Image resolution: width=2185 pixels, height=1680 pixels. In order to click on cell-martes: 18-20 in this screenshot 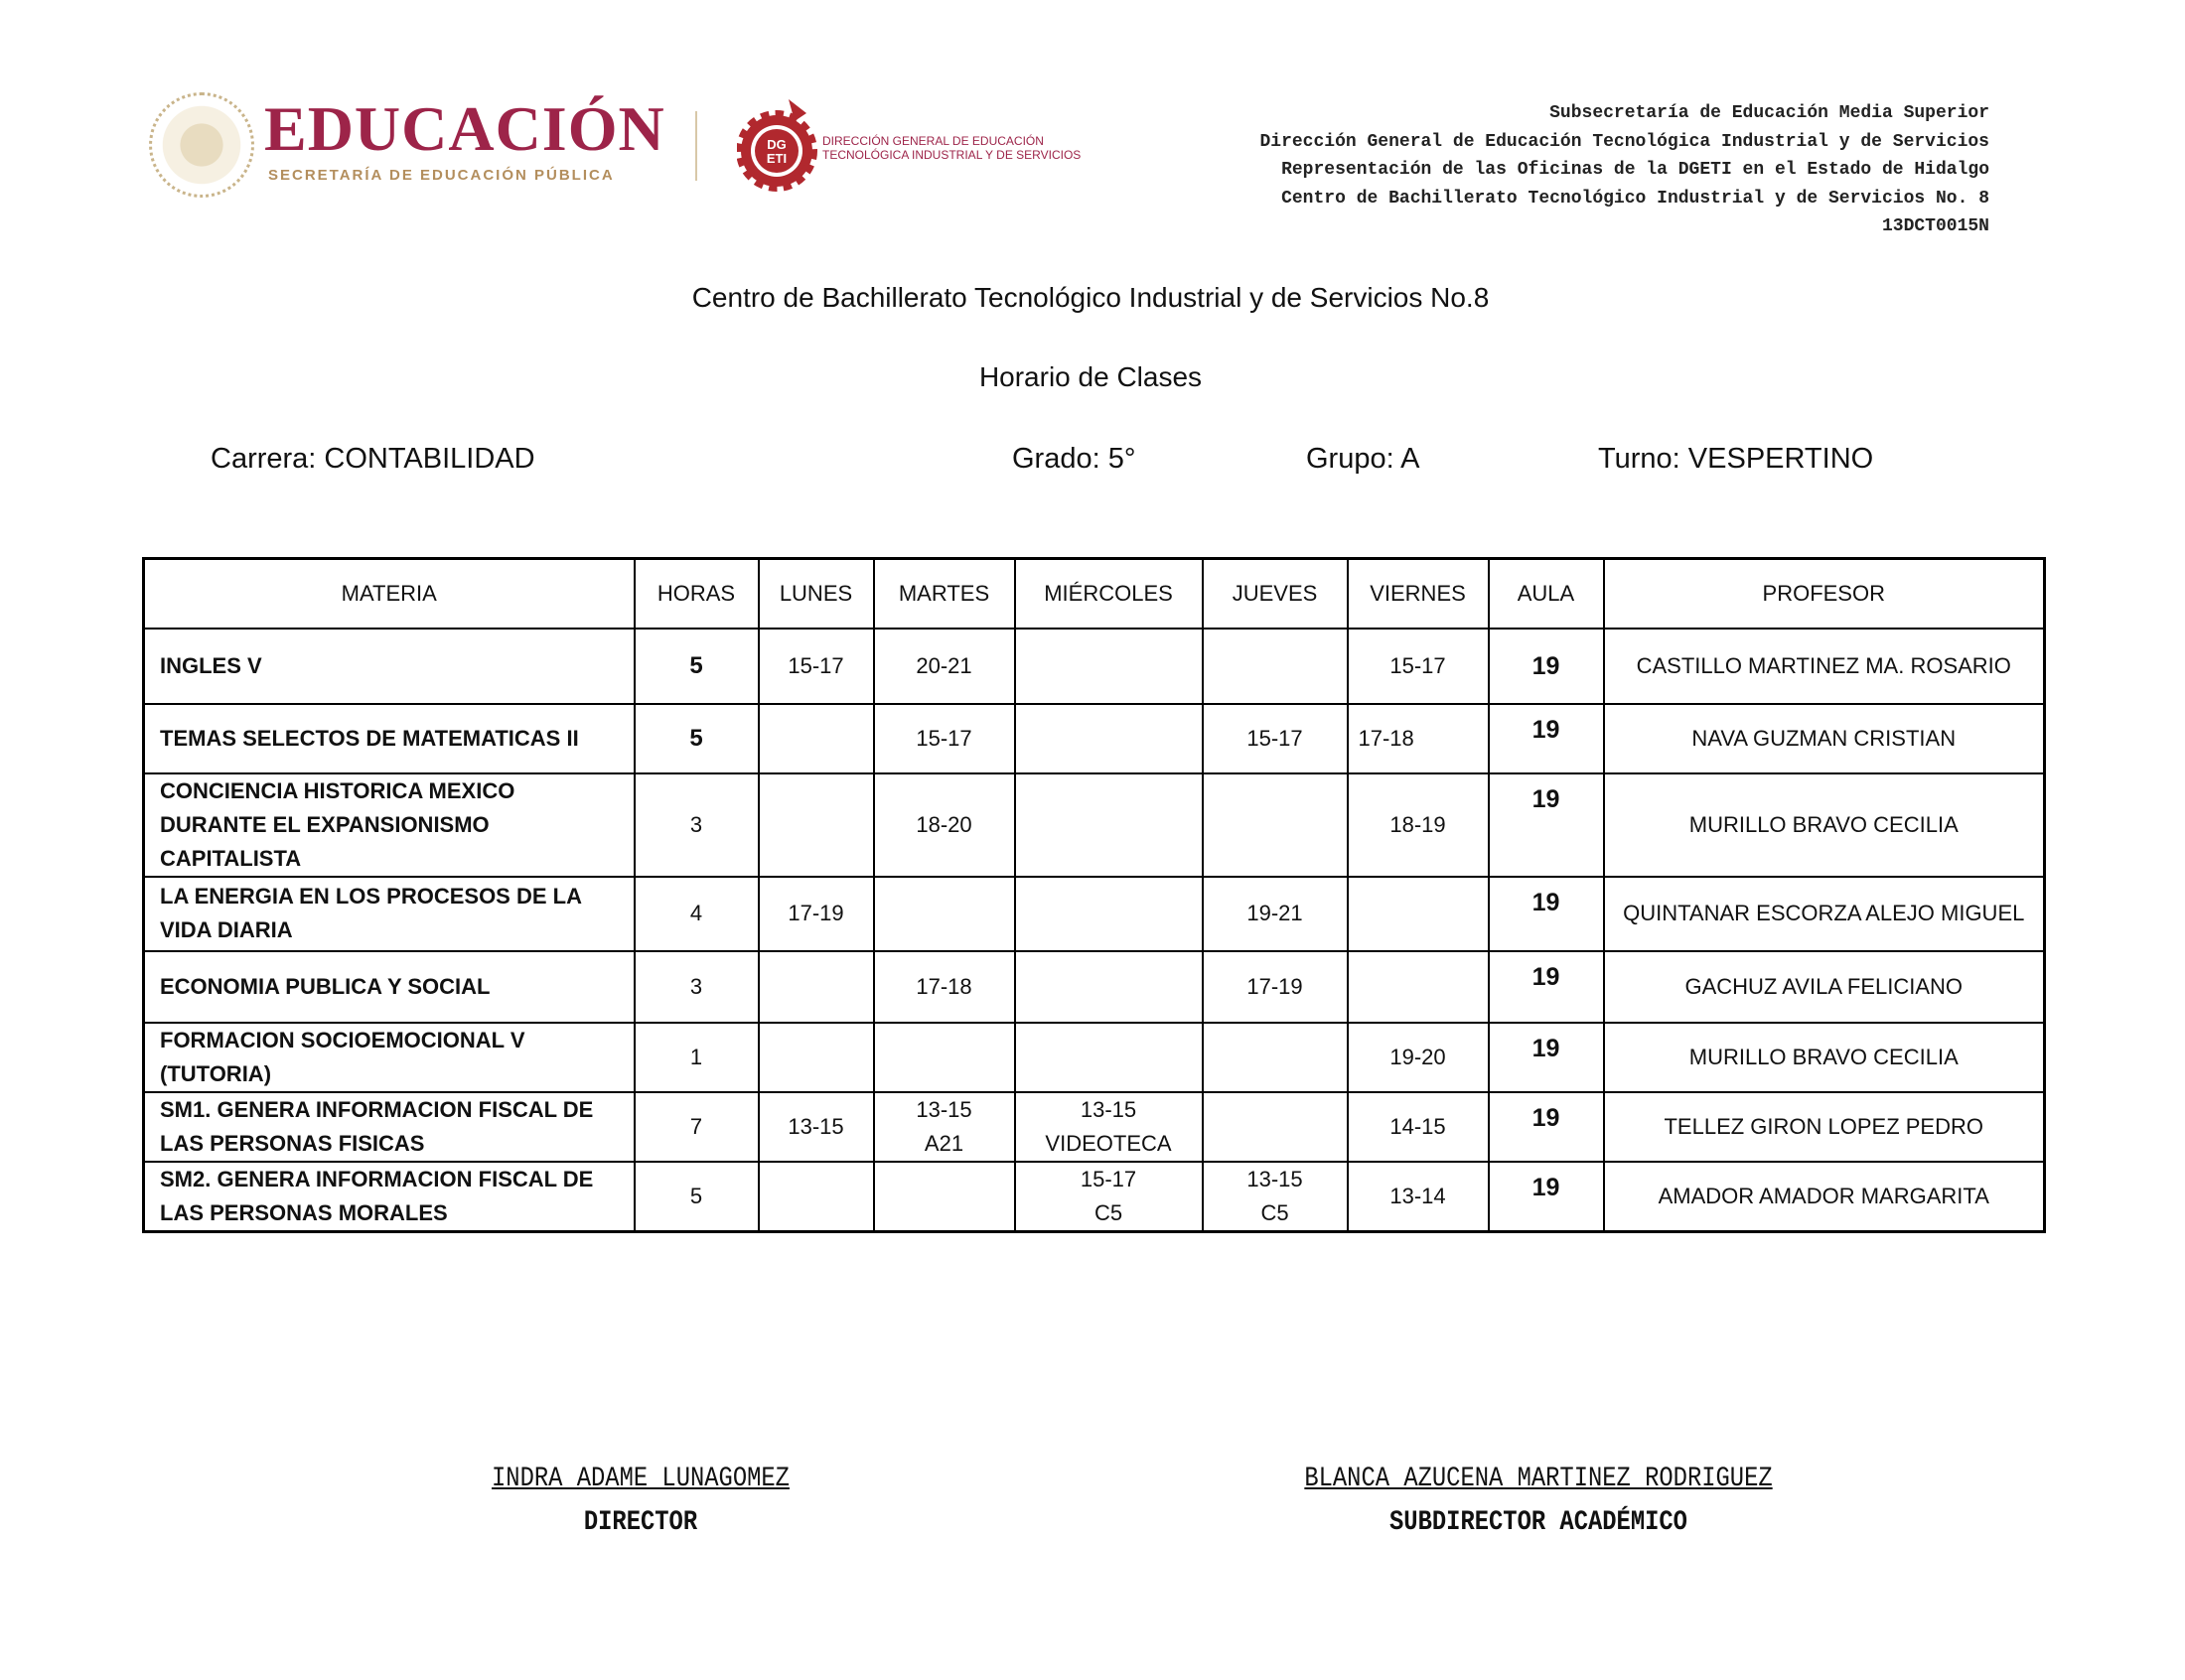, I will do `click(944, 824)`.